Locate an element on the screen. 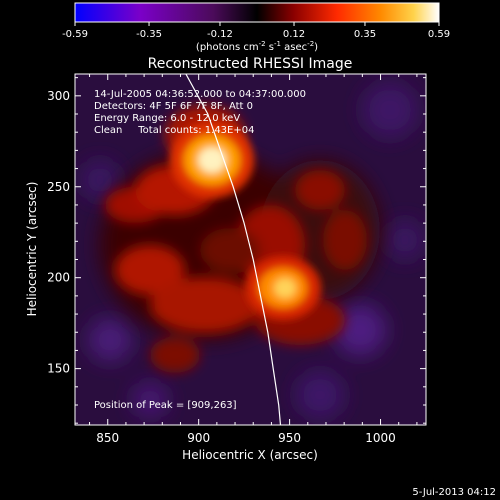 The height and width of the screenshot is (500, 500). y-axis-label: Heliocentric Y (arcsec) is located at coordinates (32, 249).